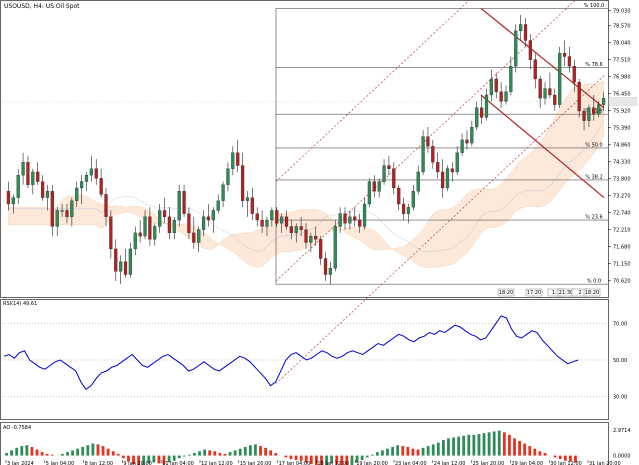 Image resolution: width=639 pixels, height=465 pixels. Describe the element at coordinates (622, 145) in the screenshot. I see `price-tick-label: 74.860` at that location.